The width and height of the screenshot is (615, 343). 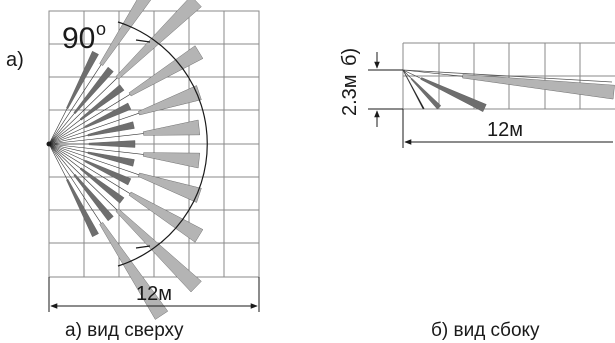 I want to click on top-beam-17-ray, so click(x=64, y=156).